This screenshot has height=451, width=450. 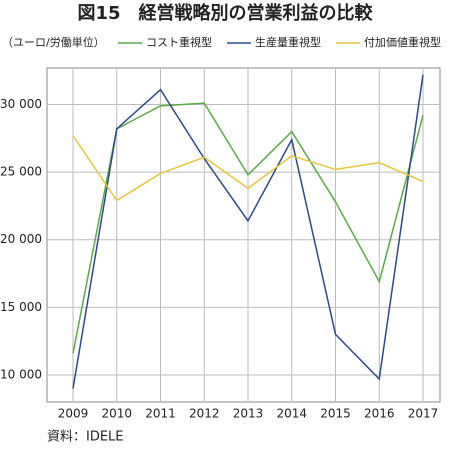 I want to click on chart-title: 図15 経営戦略別の営業利益の比較, so click(x=225, y=13).